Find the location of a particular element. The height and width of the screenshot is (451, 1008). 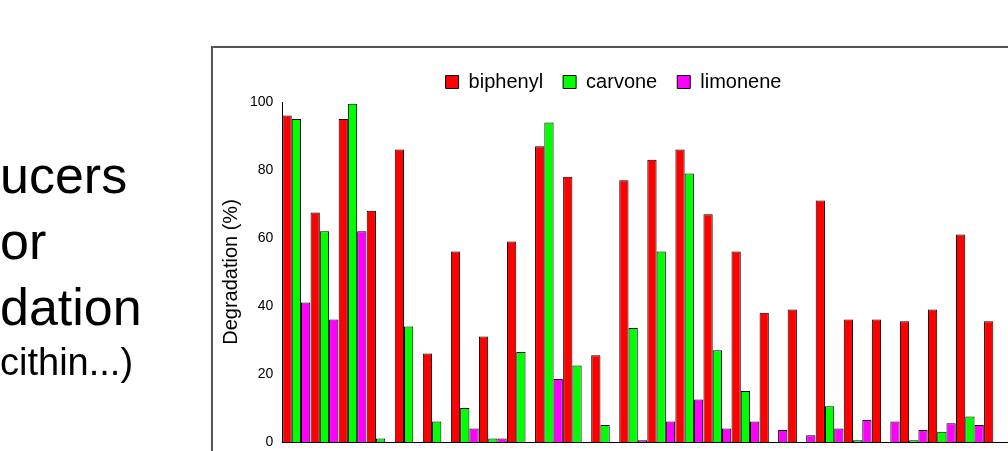

text: dation is located at coordinates (71, 307).